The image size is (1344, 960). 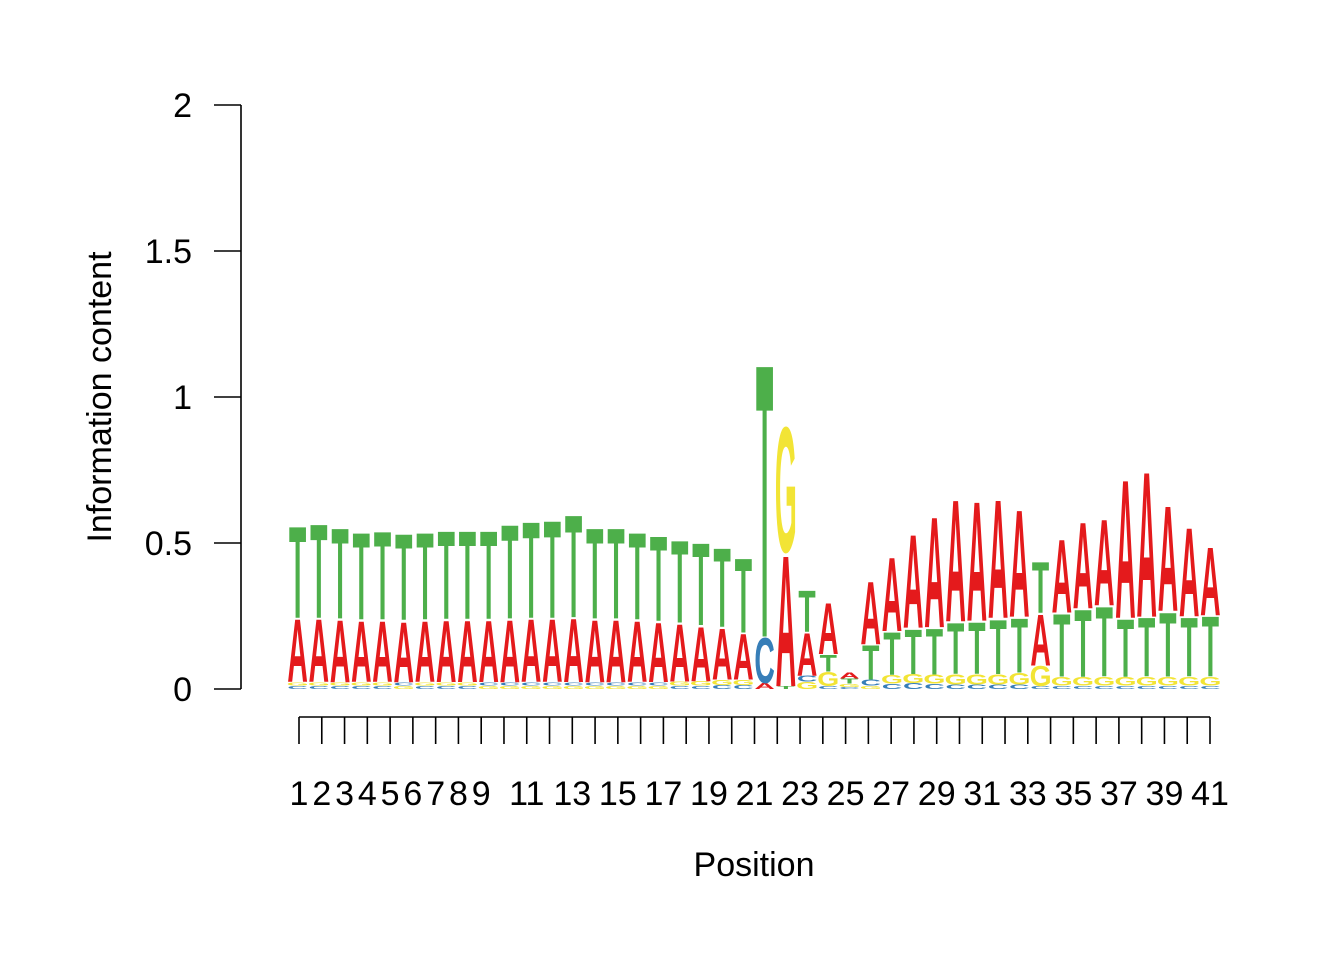 What do you see at coordinates (1028, 794) in the screenshot?
I see `x-tick-label: 33` at bounding box center [1028, 794].